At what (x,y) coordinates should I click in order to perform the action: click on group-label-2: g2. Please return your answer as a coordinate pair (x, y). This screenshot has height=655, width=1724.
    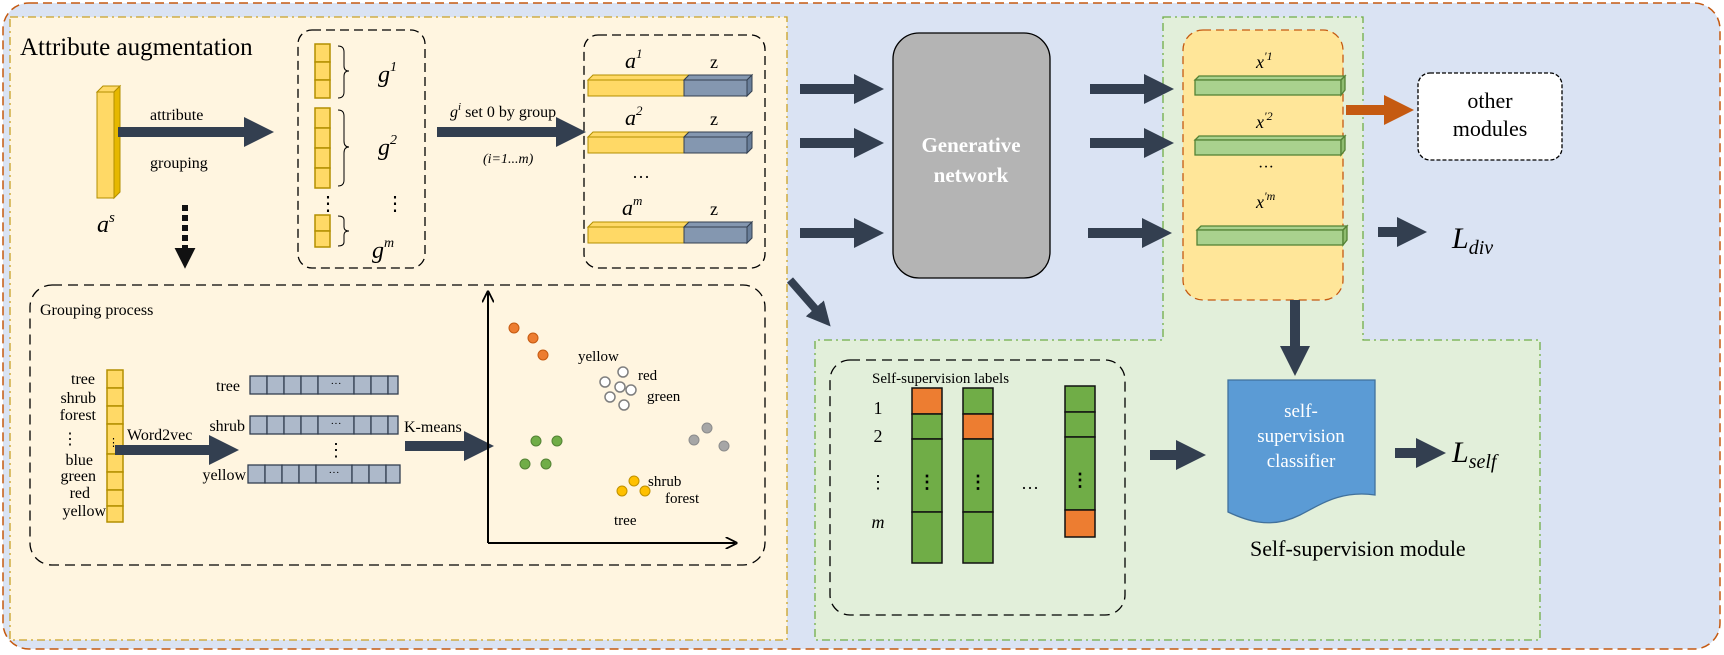
    Looking at the image, I should click on (387, 147).